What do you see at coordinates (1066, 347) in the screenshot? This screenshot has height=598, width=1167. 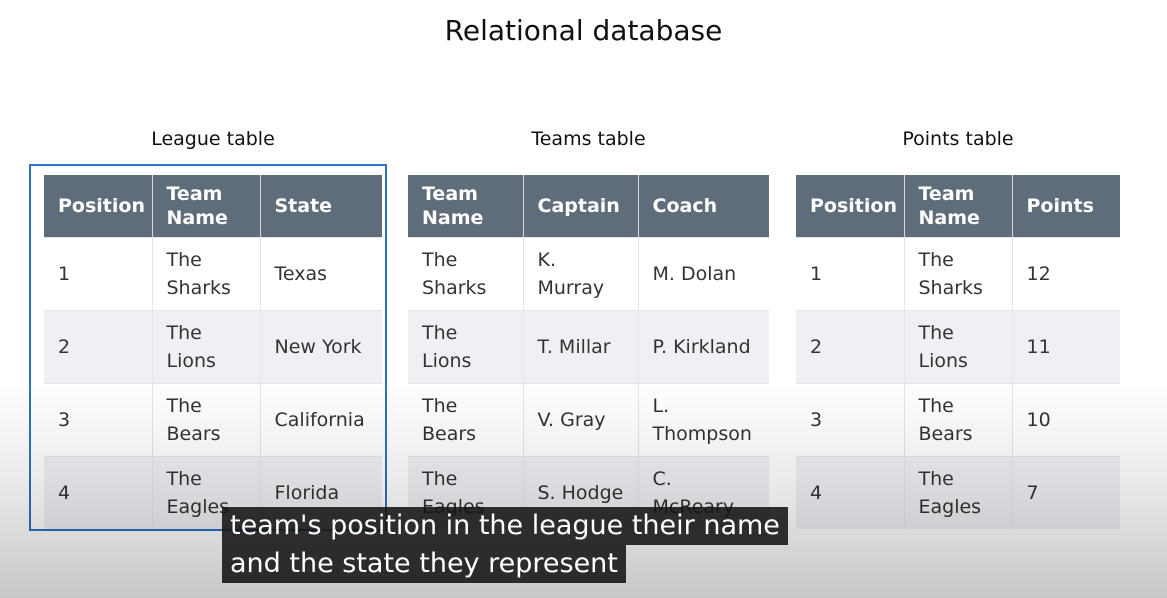 I see `cell-points: 11` at bounding box center [1066, 347].